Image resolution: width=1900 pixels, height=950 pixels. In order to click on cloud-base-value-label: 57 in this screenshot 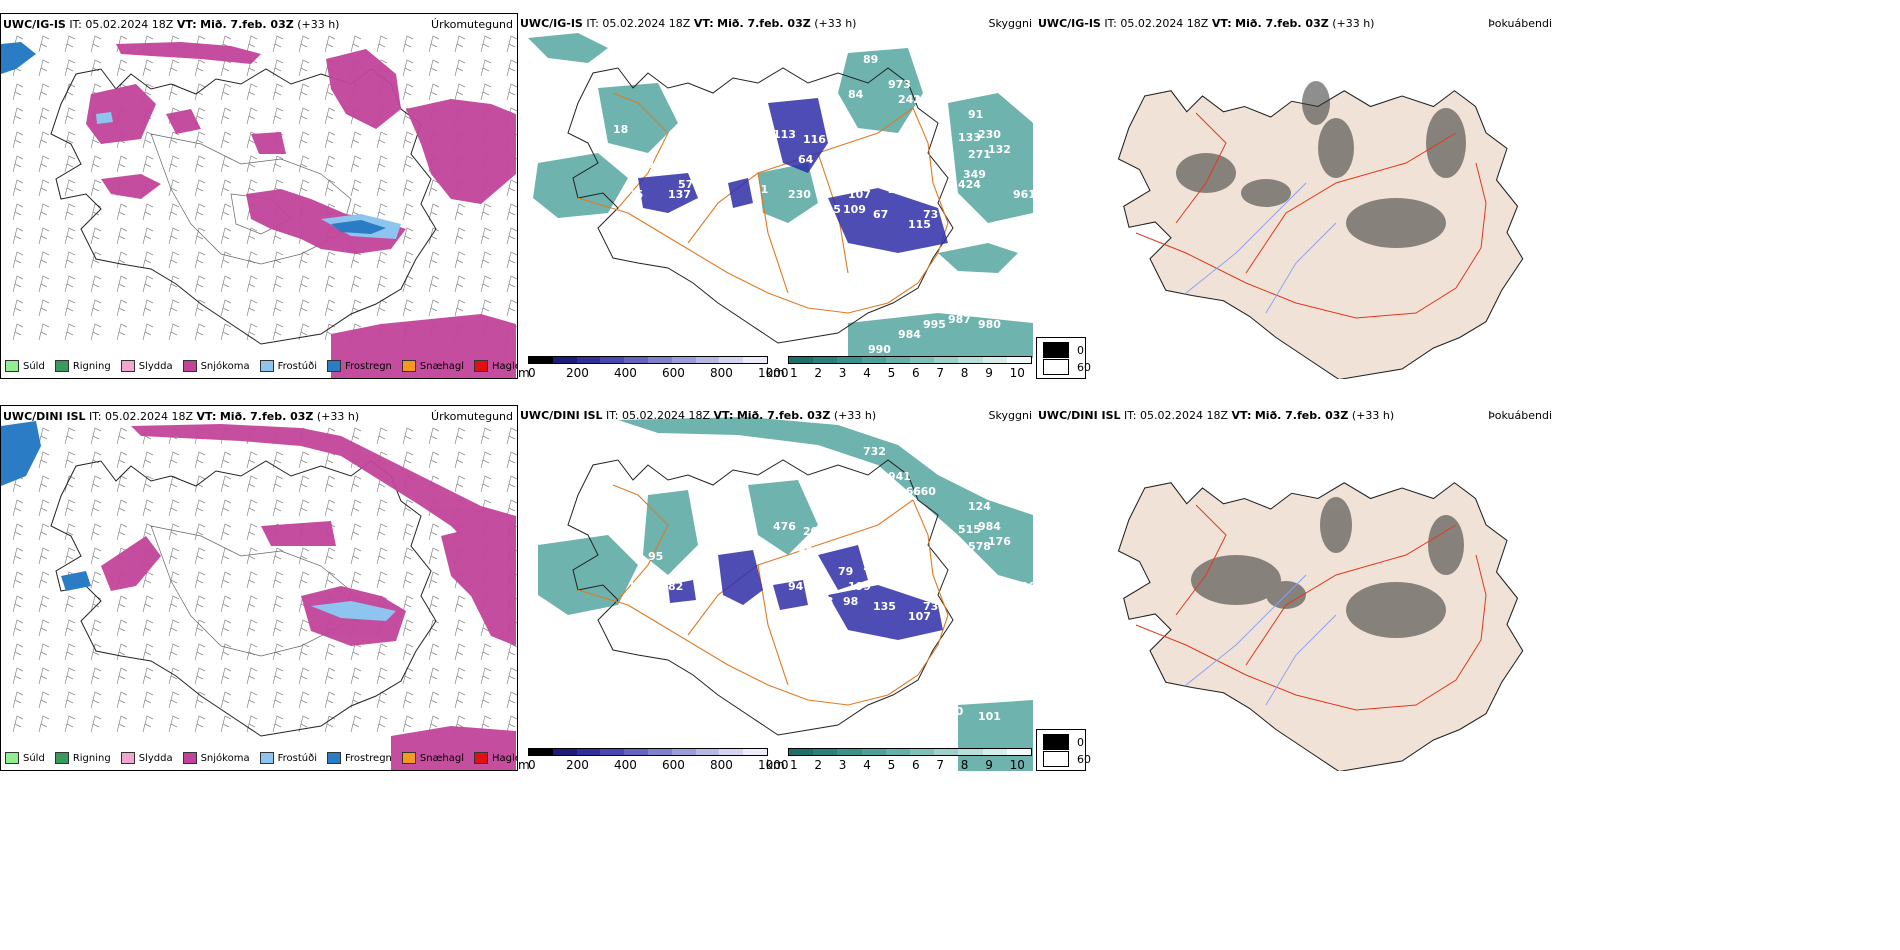, I will do `click(685, 184)`.